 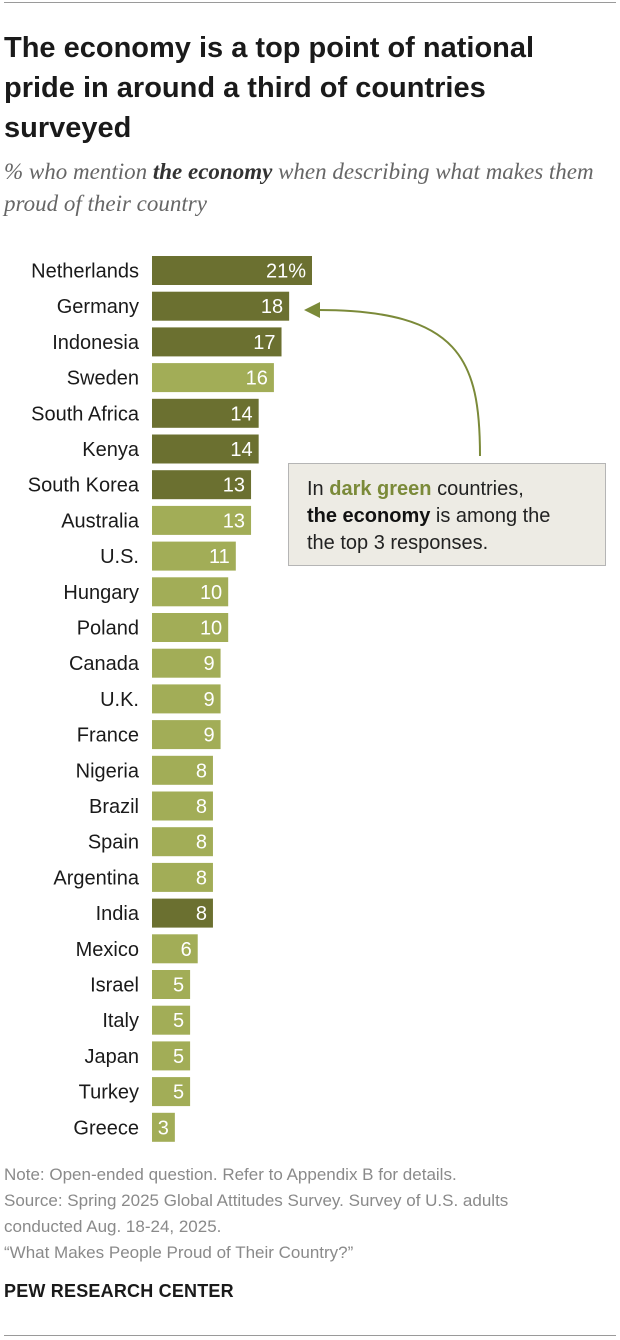 What do you see at coordinates (109, 1093) in the screenshot?
I see `category-label: Turkey` at bounding box center [109, 1093].